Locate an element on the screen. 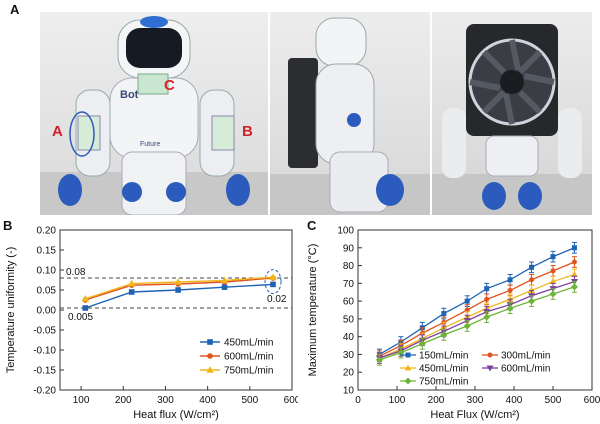 The image size is (600, 424). chart-b-ylabel: Temperature uniformity (-) is located at coordinates (11, 310).